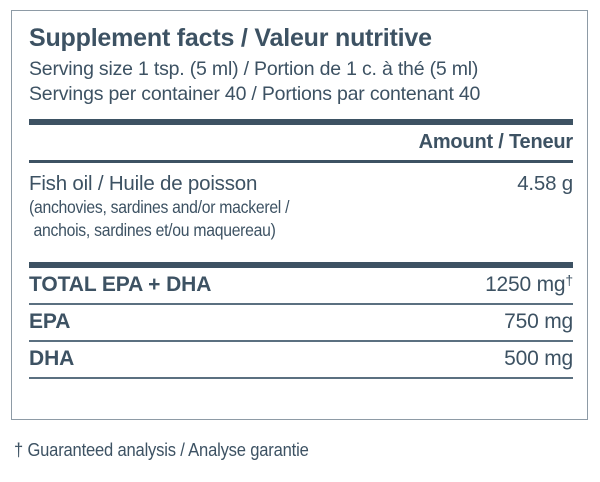 The width and height of the screenshot is (600, 482). I want to click on amount-header-row: Amount / Teneur, so click(301, 142).